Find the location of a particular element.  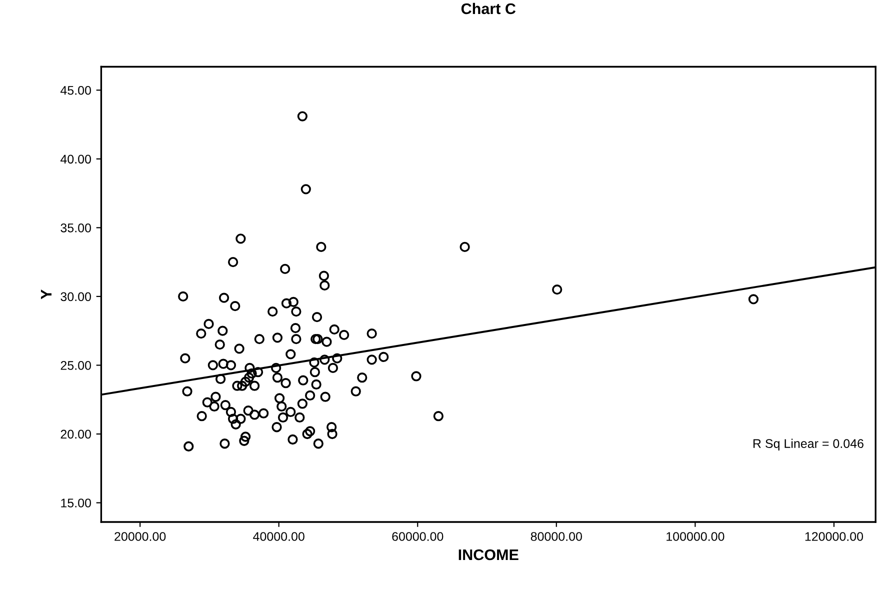

annotation: R Sq Linear = 0.046 is located at coordinates (808, 444).